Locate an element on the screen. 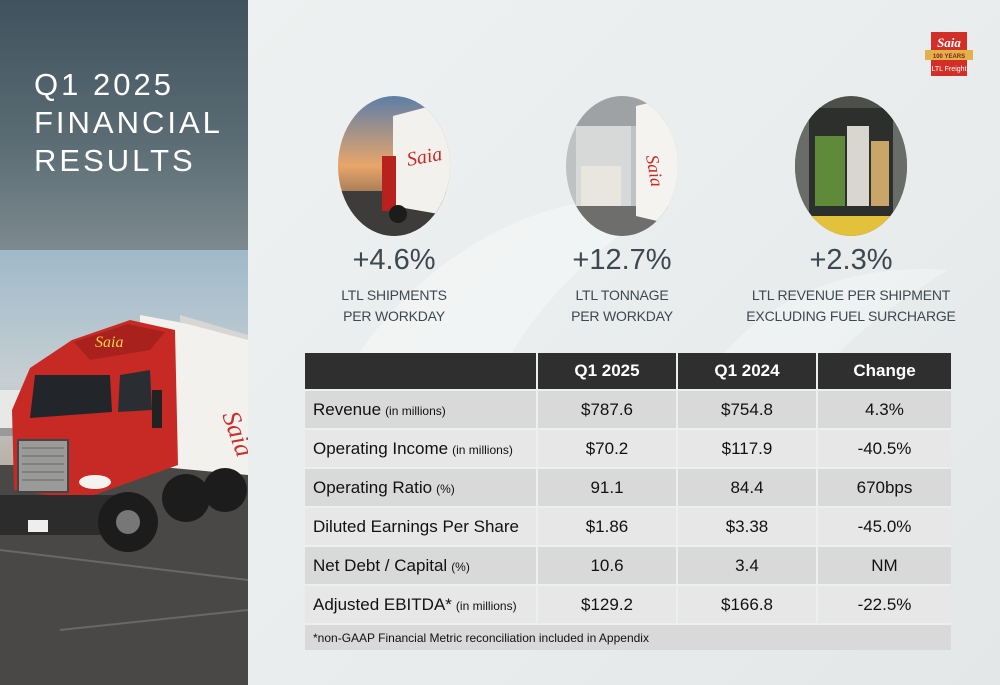 This screenshot has height=685, width=1000. kpi-label-line-2: EXCLUDING FUEL SURCHARGE is located at coordinates (851, 316).